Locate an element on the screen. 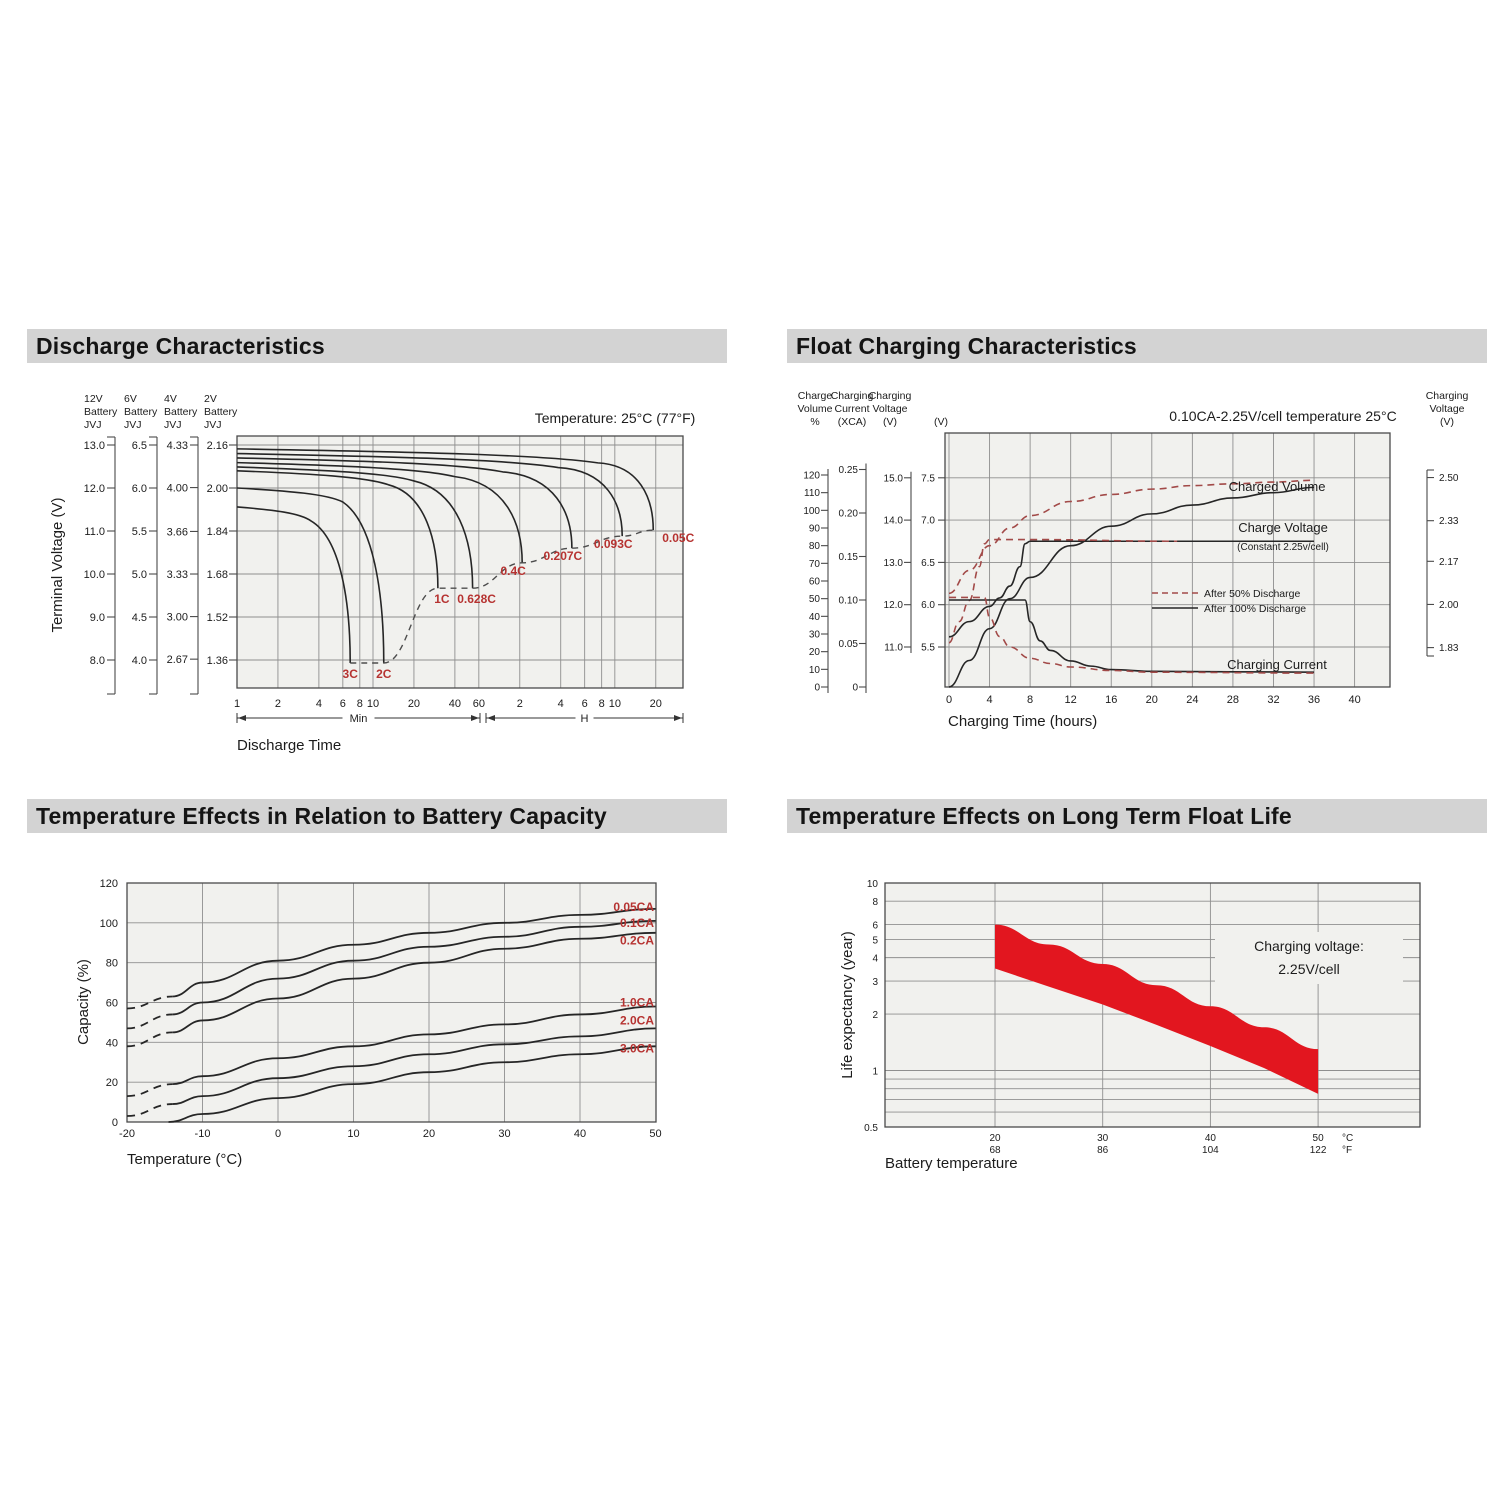  series-charged_volume_after_100pct is located at coordinates (1131, 587).